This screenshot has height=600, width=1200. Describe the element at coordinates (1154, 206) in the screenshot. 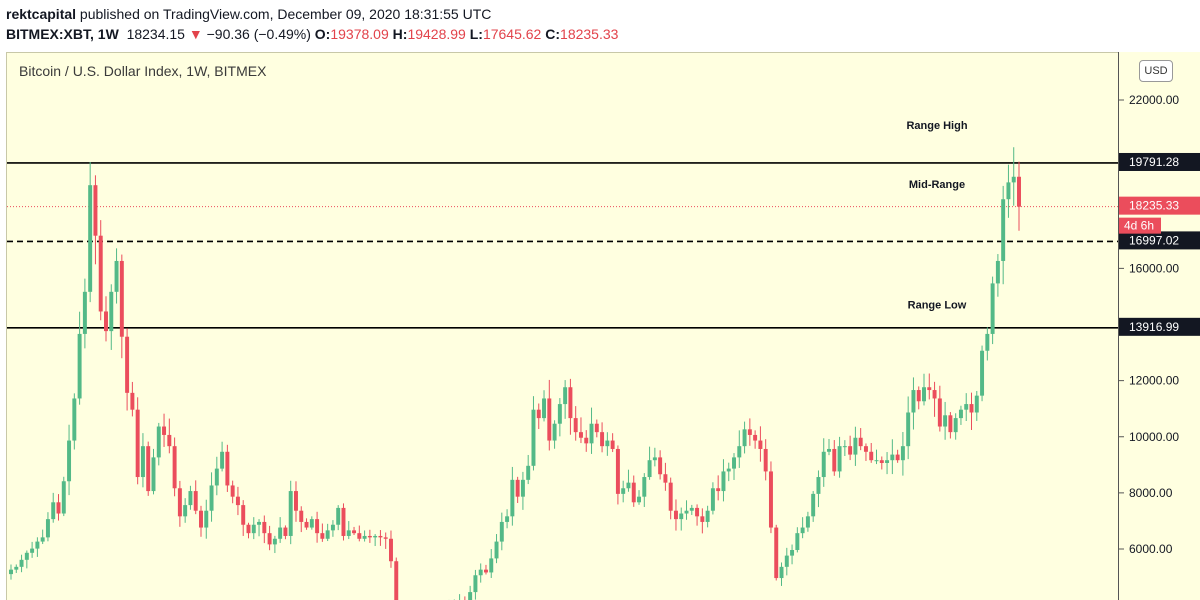

I see `price-badge-label: 18235.33` at that location.